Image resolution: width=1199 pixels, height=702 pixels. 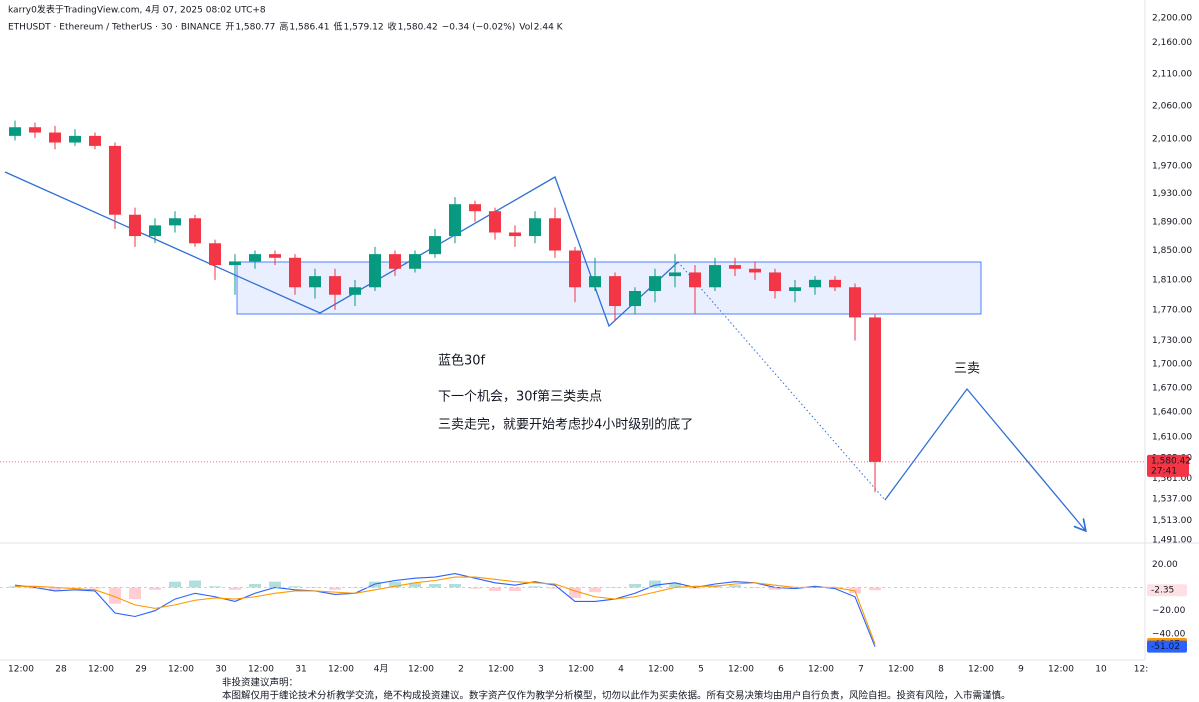 I want to click on ohlc-value: 1,579.12, so click(x=364, y=28).